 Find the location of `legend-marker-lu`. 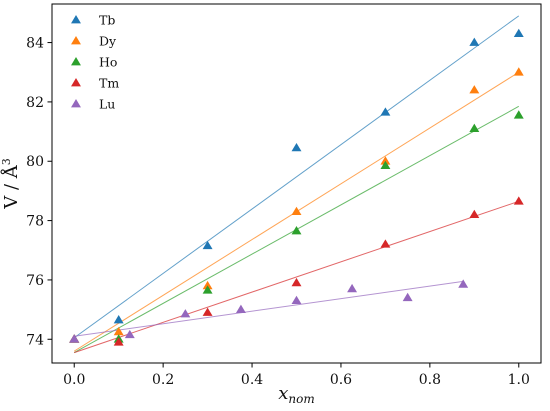

legend-marker-lu is located at coordinates (76, 103).